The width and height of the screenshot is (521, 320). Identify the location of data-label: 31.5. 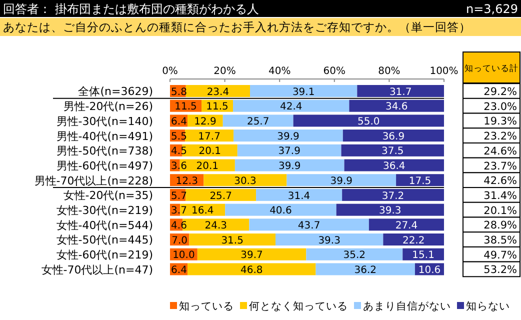
(232, 240).